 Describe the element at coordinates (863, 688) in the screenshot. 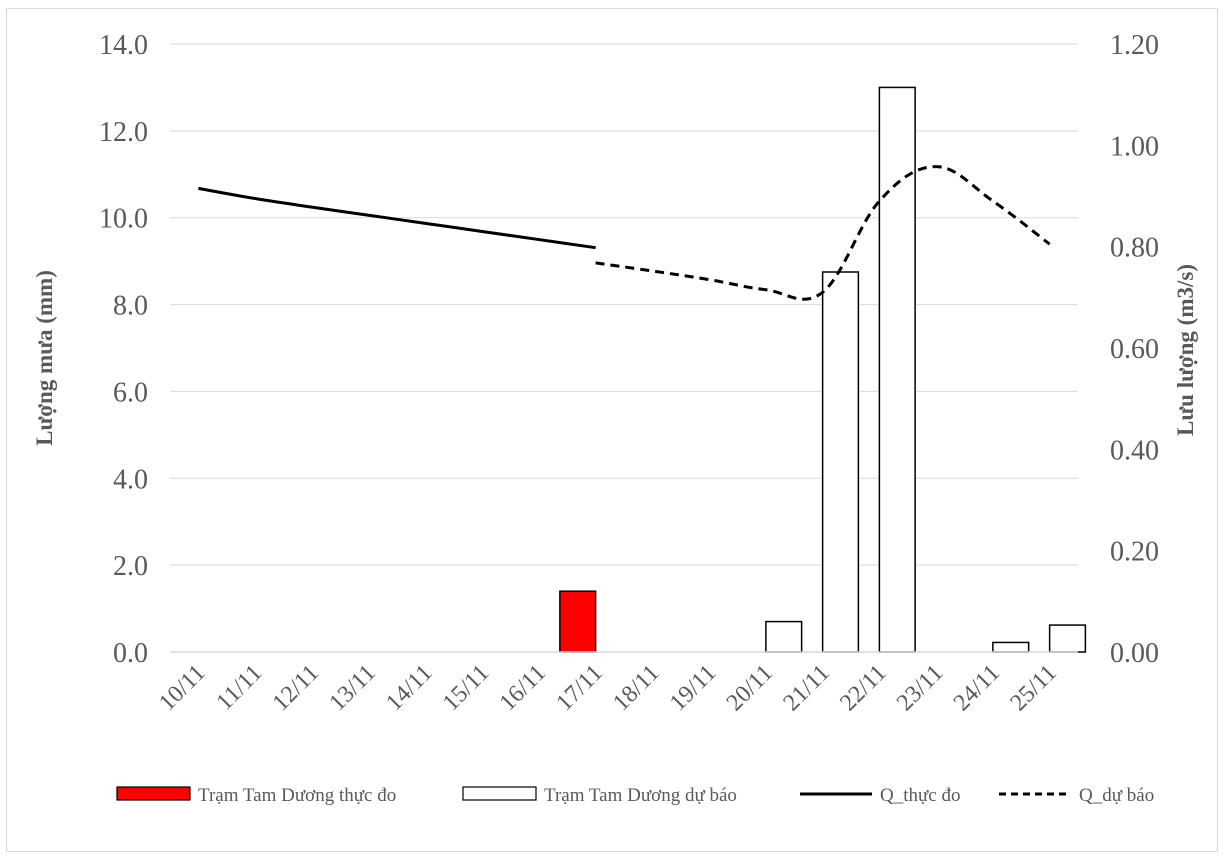

I see `x-tick-label: 22/11` at that location.